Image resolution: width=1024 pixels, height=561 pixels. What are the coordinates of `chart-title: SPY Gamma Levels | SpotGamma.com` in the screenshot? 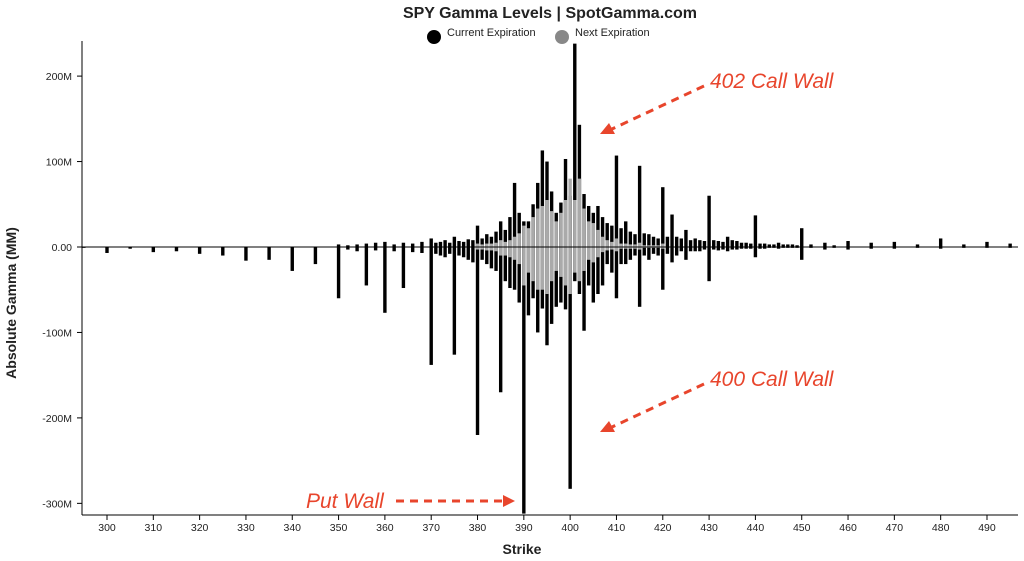 It's located at (550, 13).